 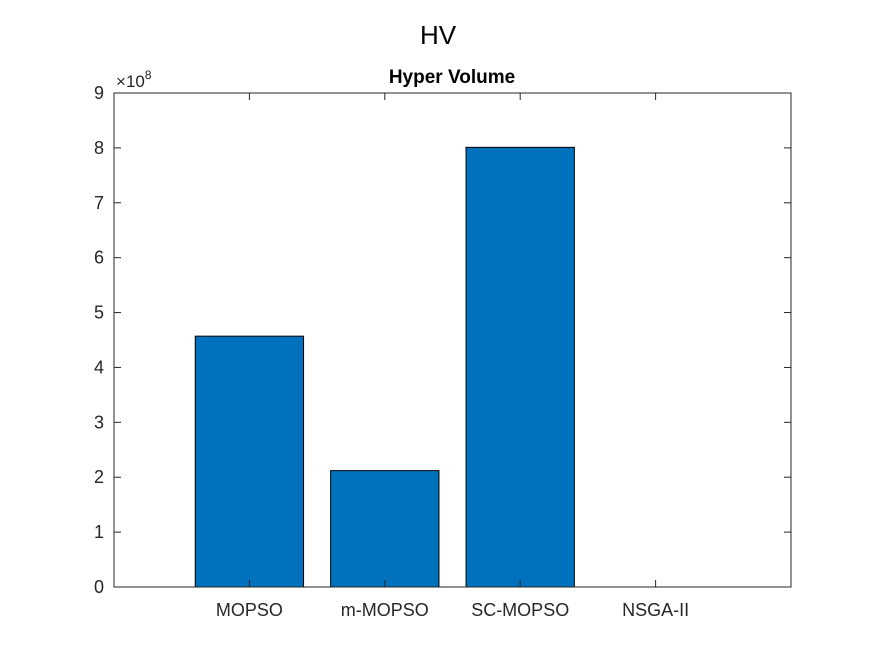 What do you see at coordinates (655, 610) in the screenshot?
I see `x-tick-label: NSGA-II` at bounding box center [655, 610].